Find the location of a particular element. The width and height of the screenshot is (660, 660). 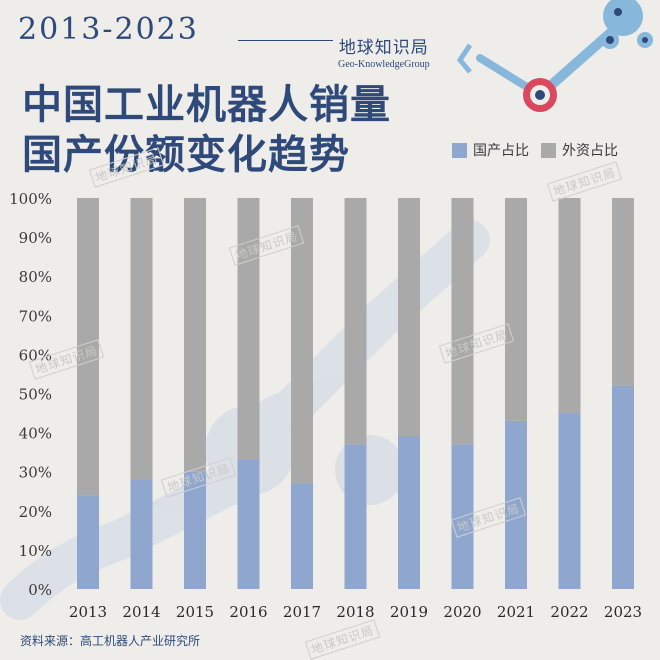

x-tick-label: 2013 is located at coordinates (88, 612).